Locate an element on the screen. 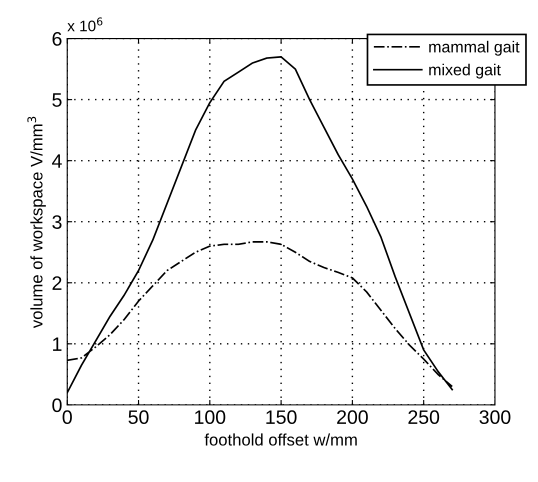 This screenshot has height=482, width=538. x-tick-label: 0 is located at coordinates (67, 417).